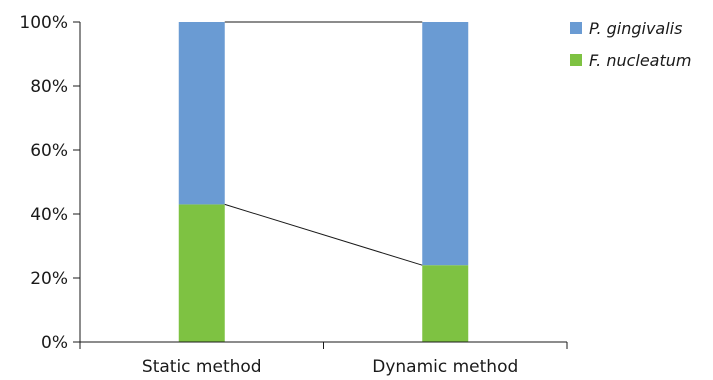  Describe the element at coordinates (49, 215) in the screenshot. I see `y-tick-label: 40%` at that location.